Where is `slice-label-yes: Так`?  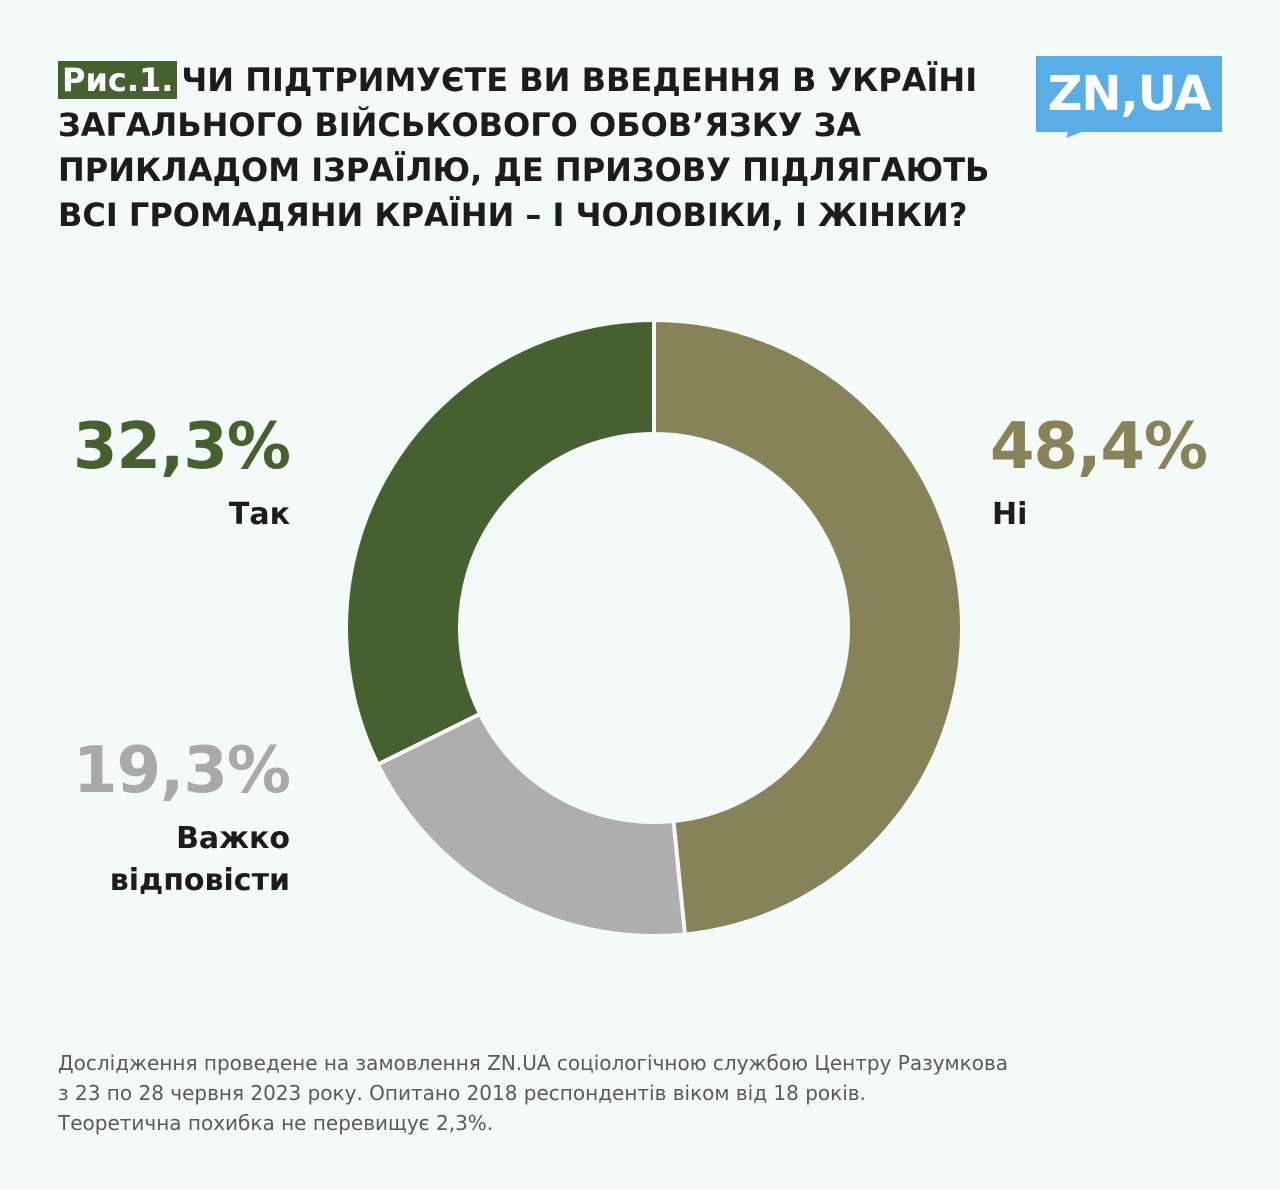
slice-label-yes: Так is located at coordinates (259, 514).